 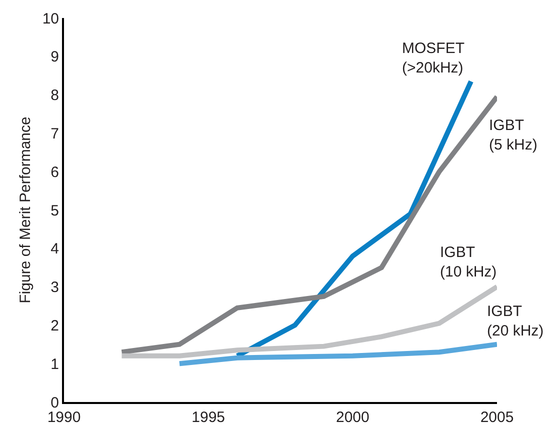 I want to click on x-tick-label: 2000, so click(x=353, y=417).